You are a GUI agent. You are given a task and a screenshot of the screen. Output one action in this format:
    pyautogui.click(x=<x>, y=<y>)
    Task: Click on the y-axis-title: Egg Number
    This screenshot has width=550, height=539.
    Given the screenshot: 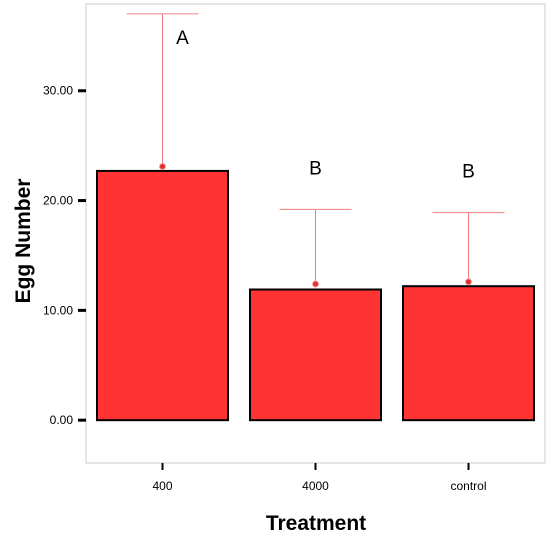 What is the action you would take?
    pyautogui.click(x=23, y=241)
    